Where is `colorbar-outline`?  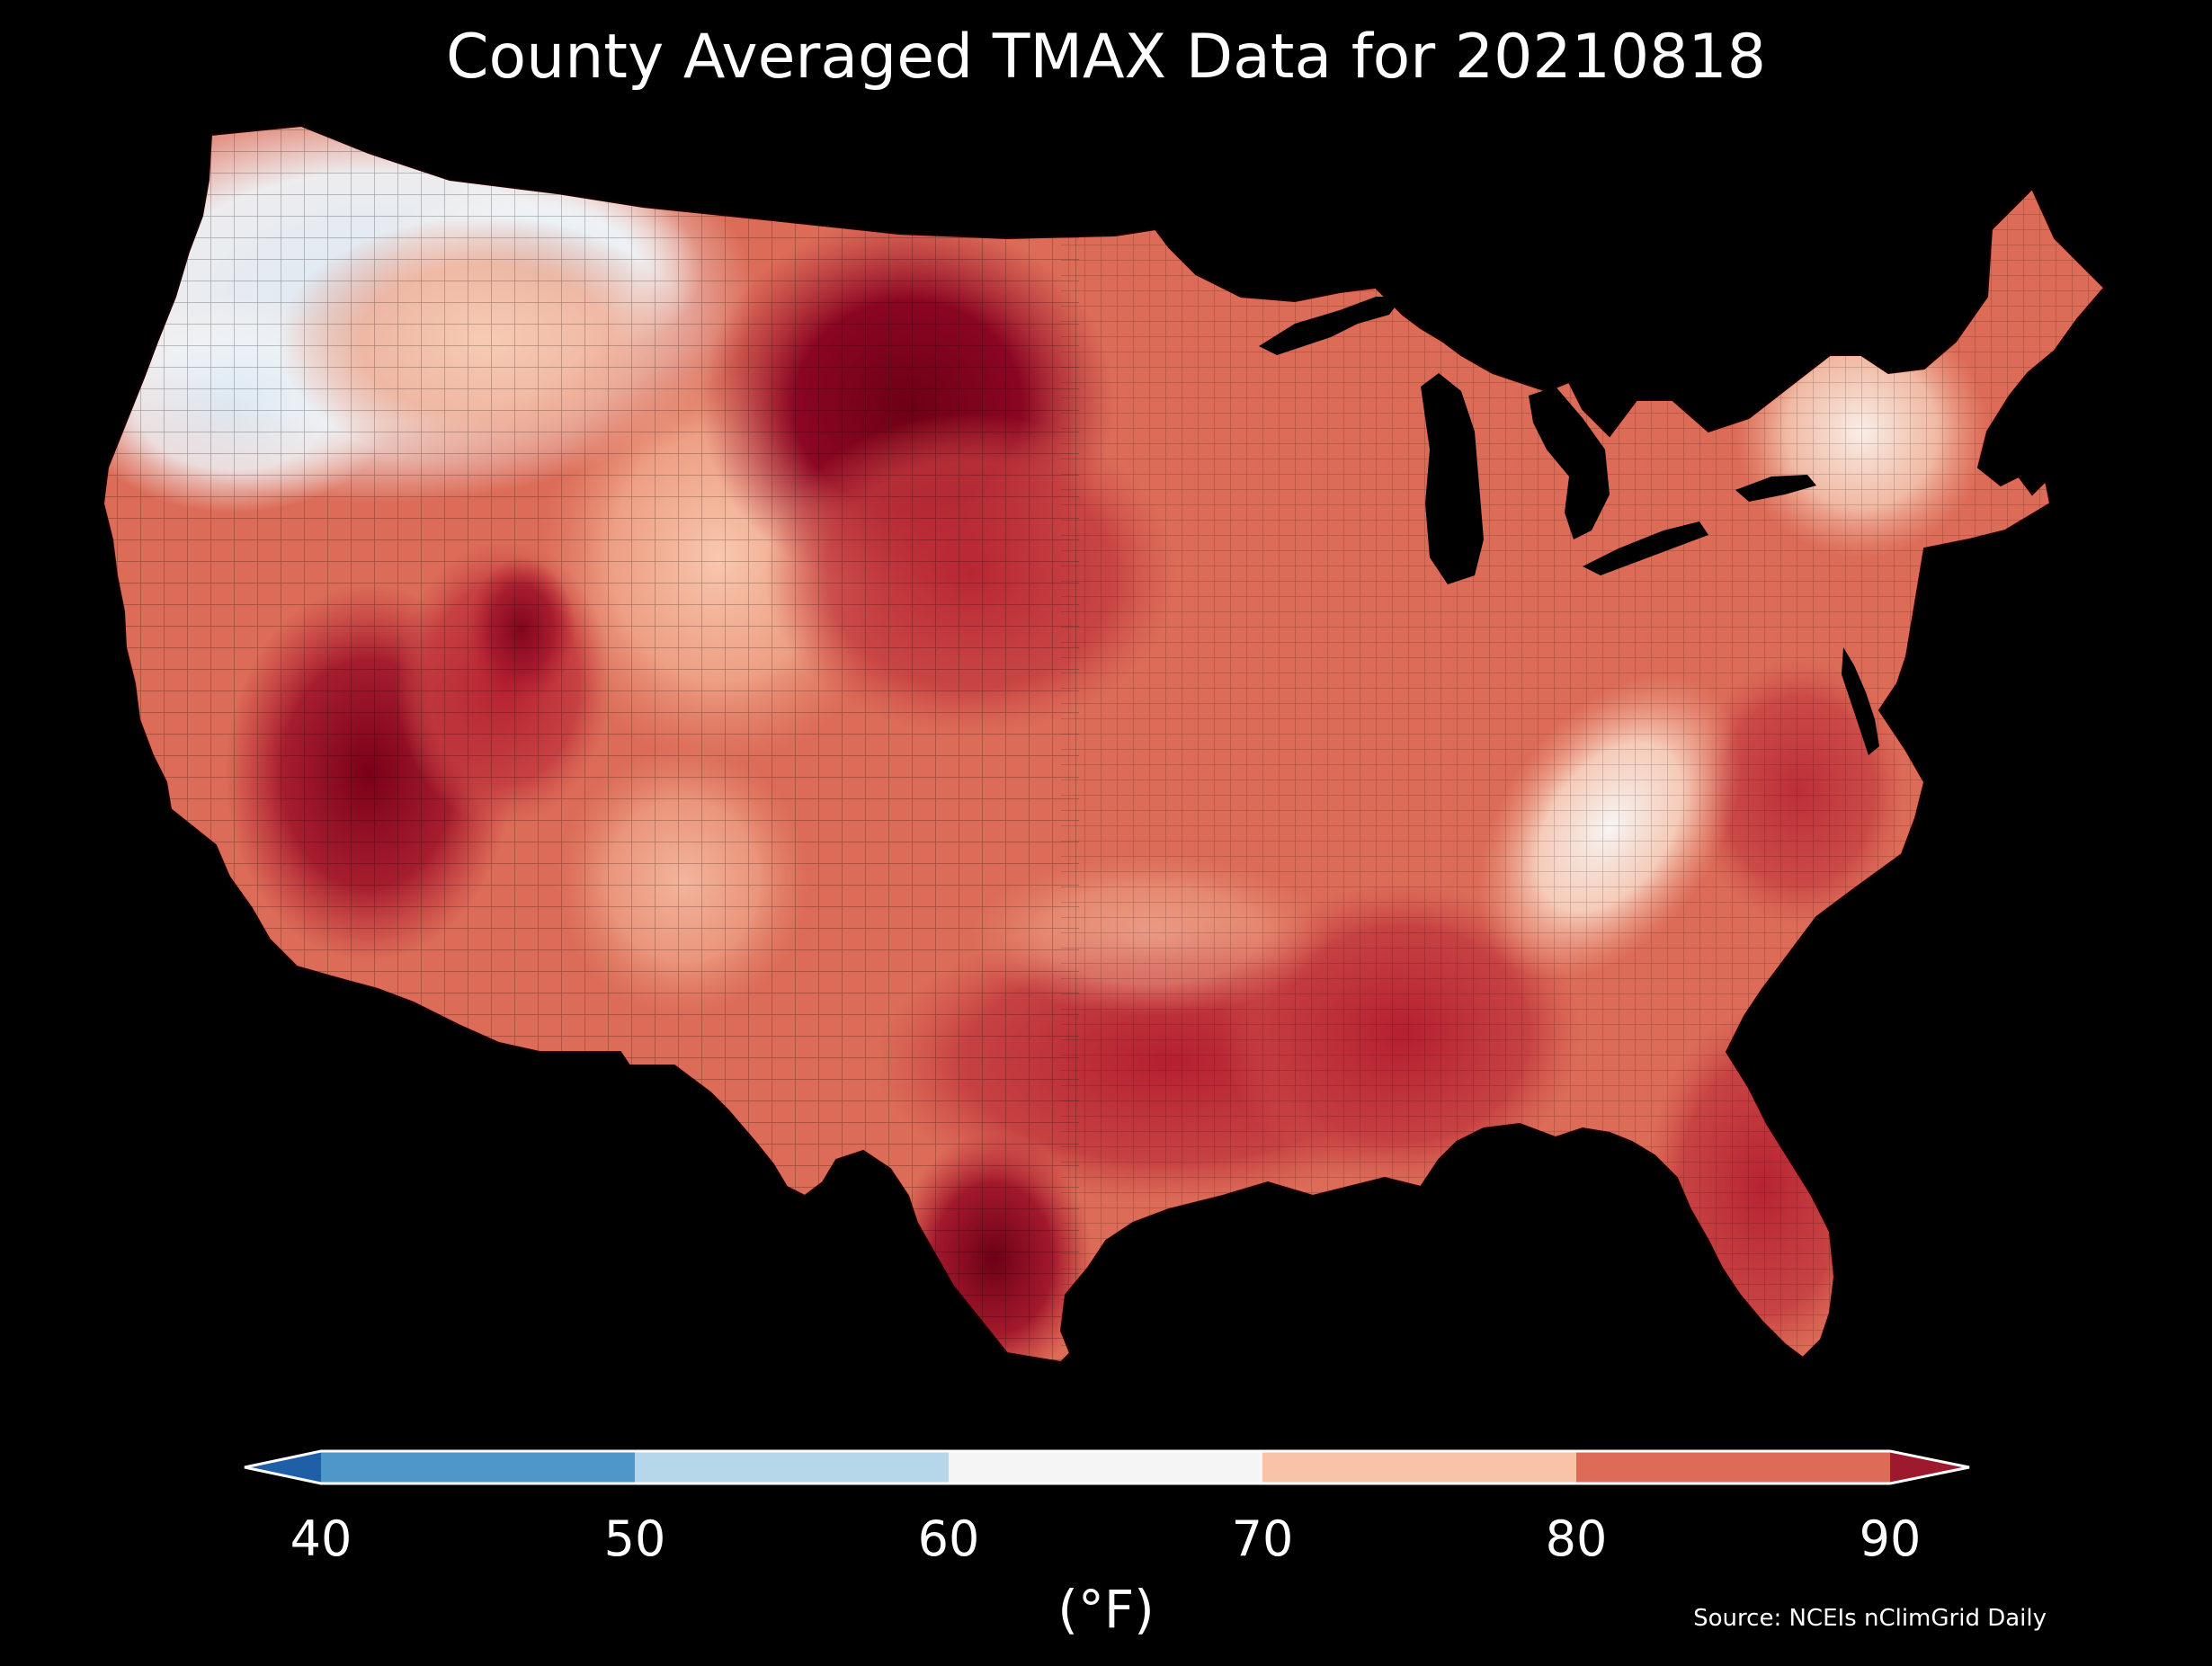 colorbar-outline is located at coordinates (1107, 1467).